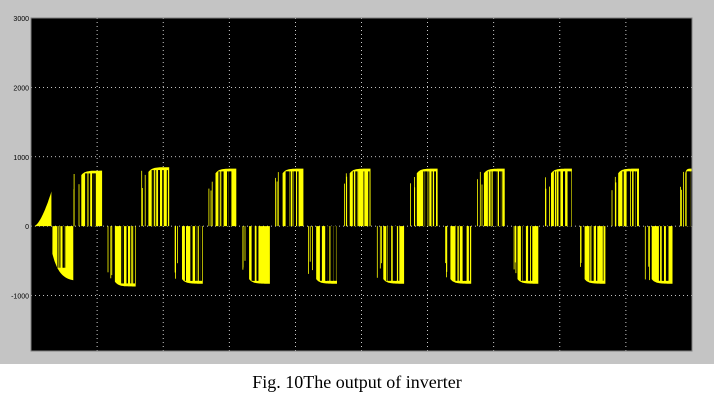 This screenshot has height=401, width=714. Describe the element at coordinates (43, 209) in the screenshot. I see `startup-ramp` at that location.